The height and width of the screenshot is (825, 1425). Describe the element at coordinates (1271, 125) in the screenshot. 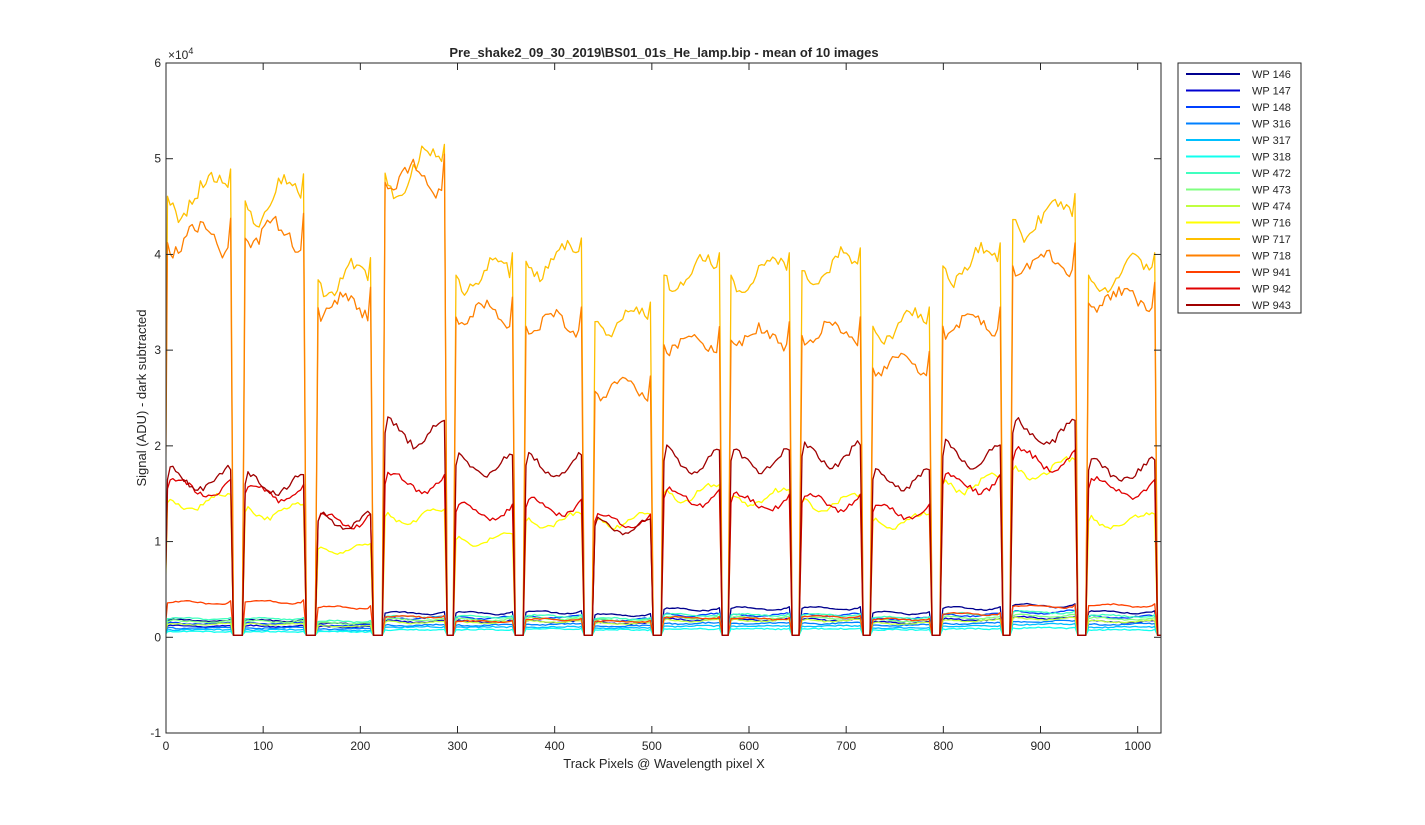

I see `legend-entry: WP 316` at that location.